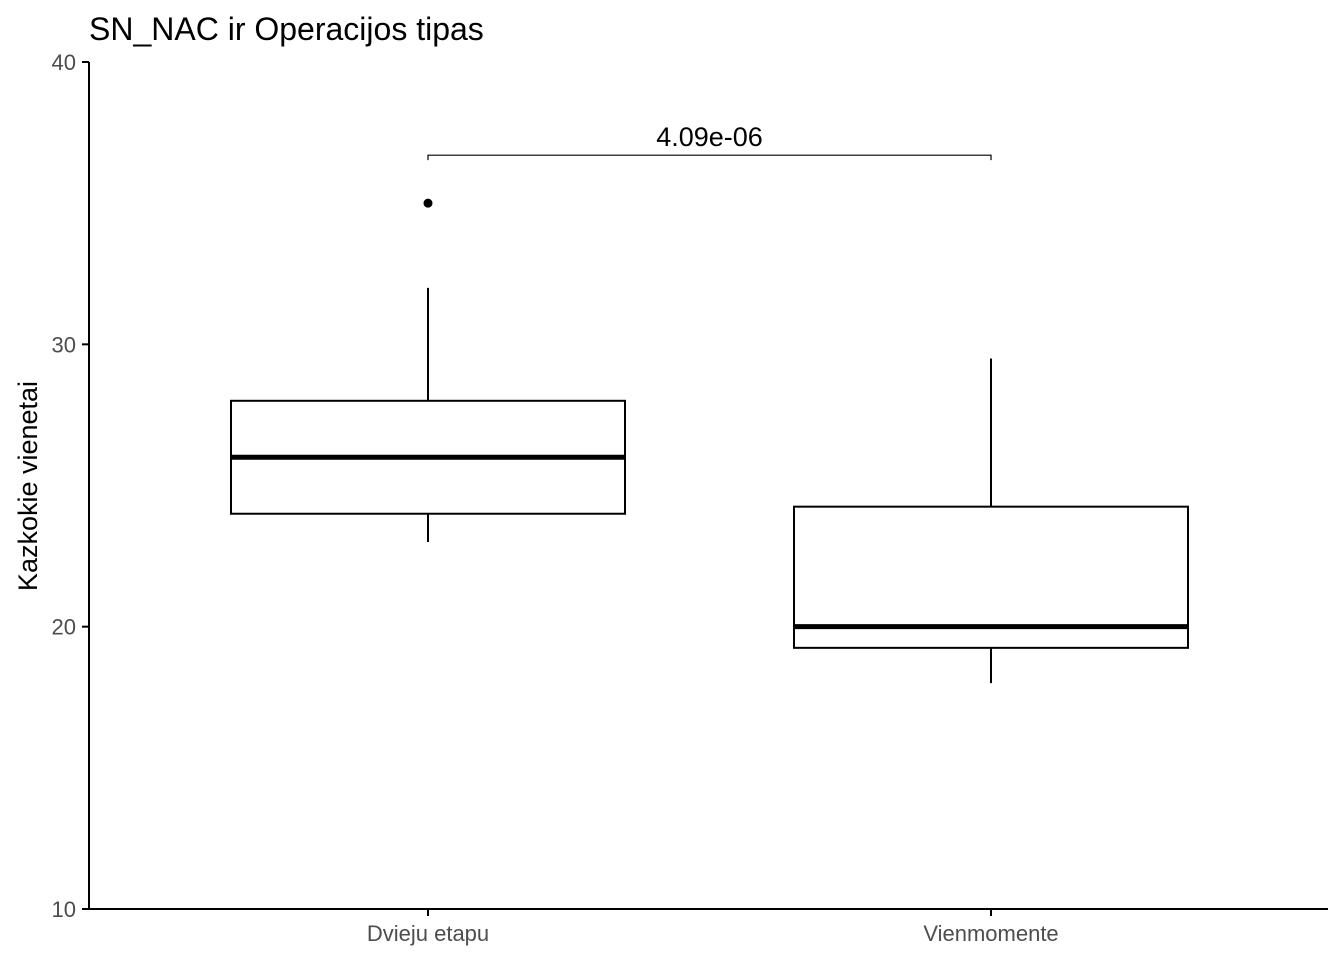  I want to click on outlier-point, so click(428, 203).